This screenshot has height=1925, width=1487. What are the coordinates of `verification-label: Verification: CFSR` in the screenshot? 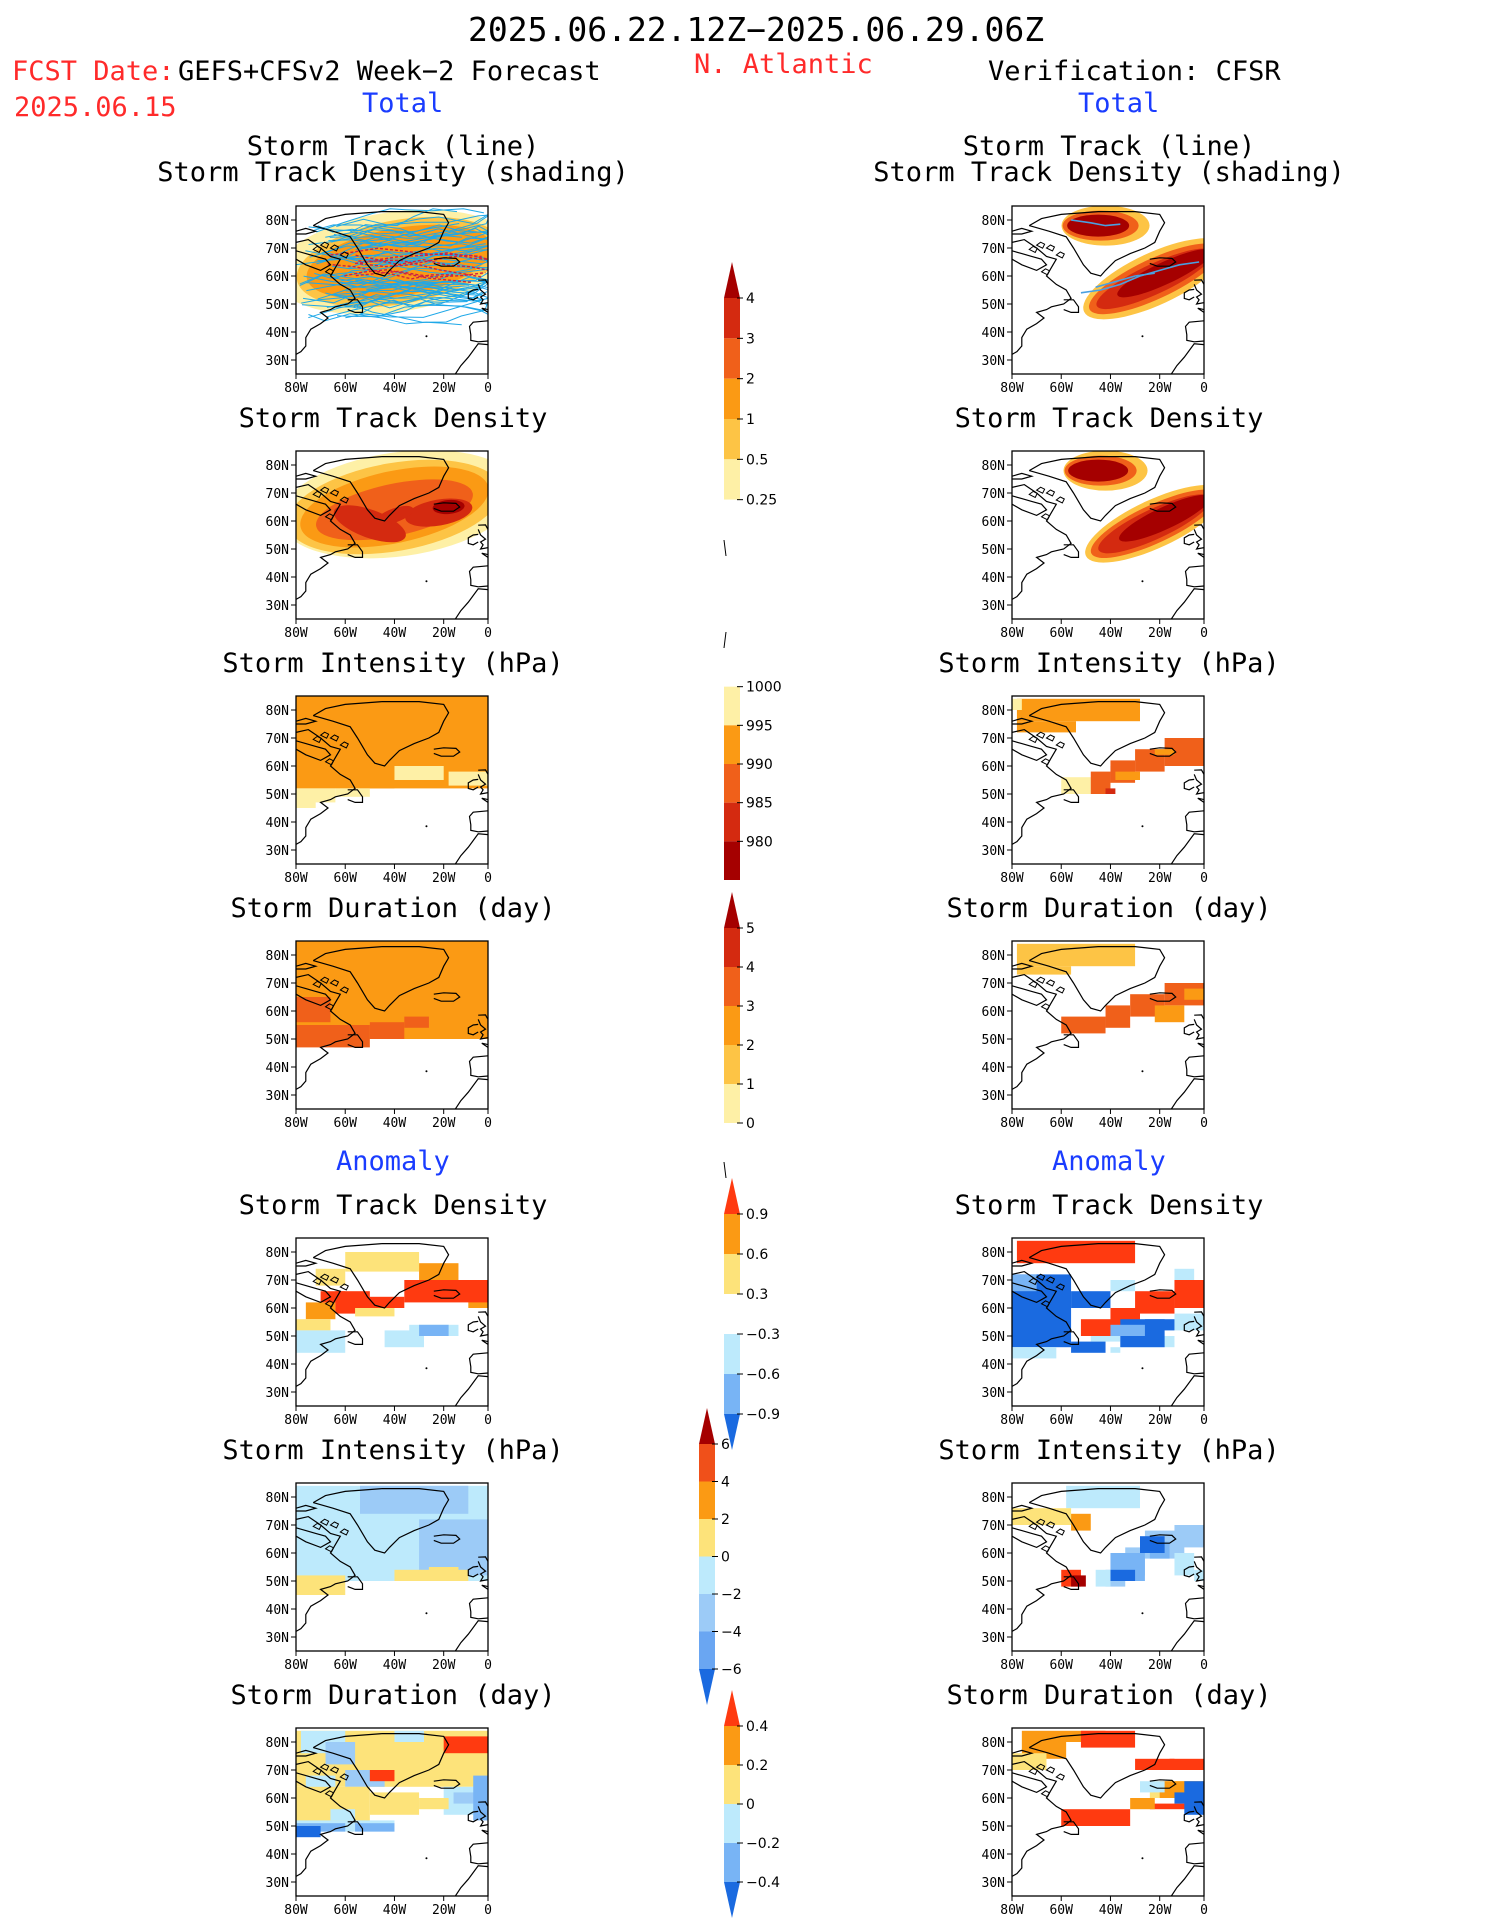 It's located at (1134, 71).